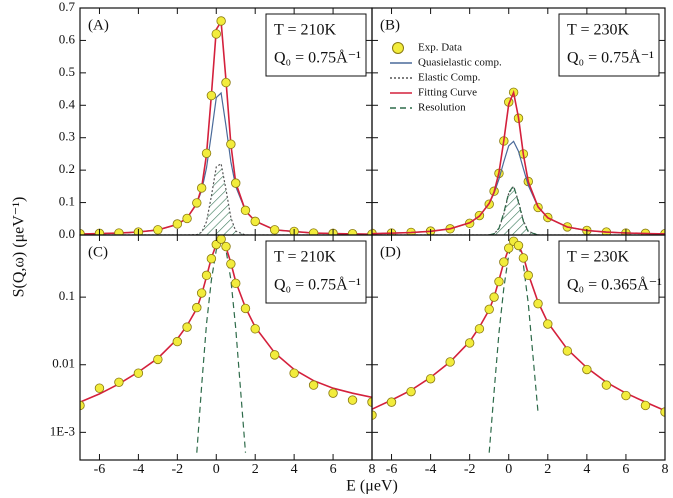 The height and width of the screenshot is (498, 673). Describe the element at coordinates (67, 136) in the screenshot. I see `y-tick-label: 0.3` at that location.